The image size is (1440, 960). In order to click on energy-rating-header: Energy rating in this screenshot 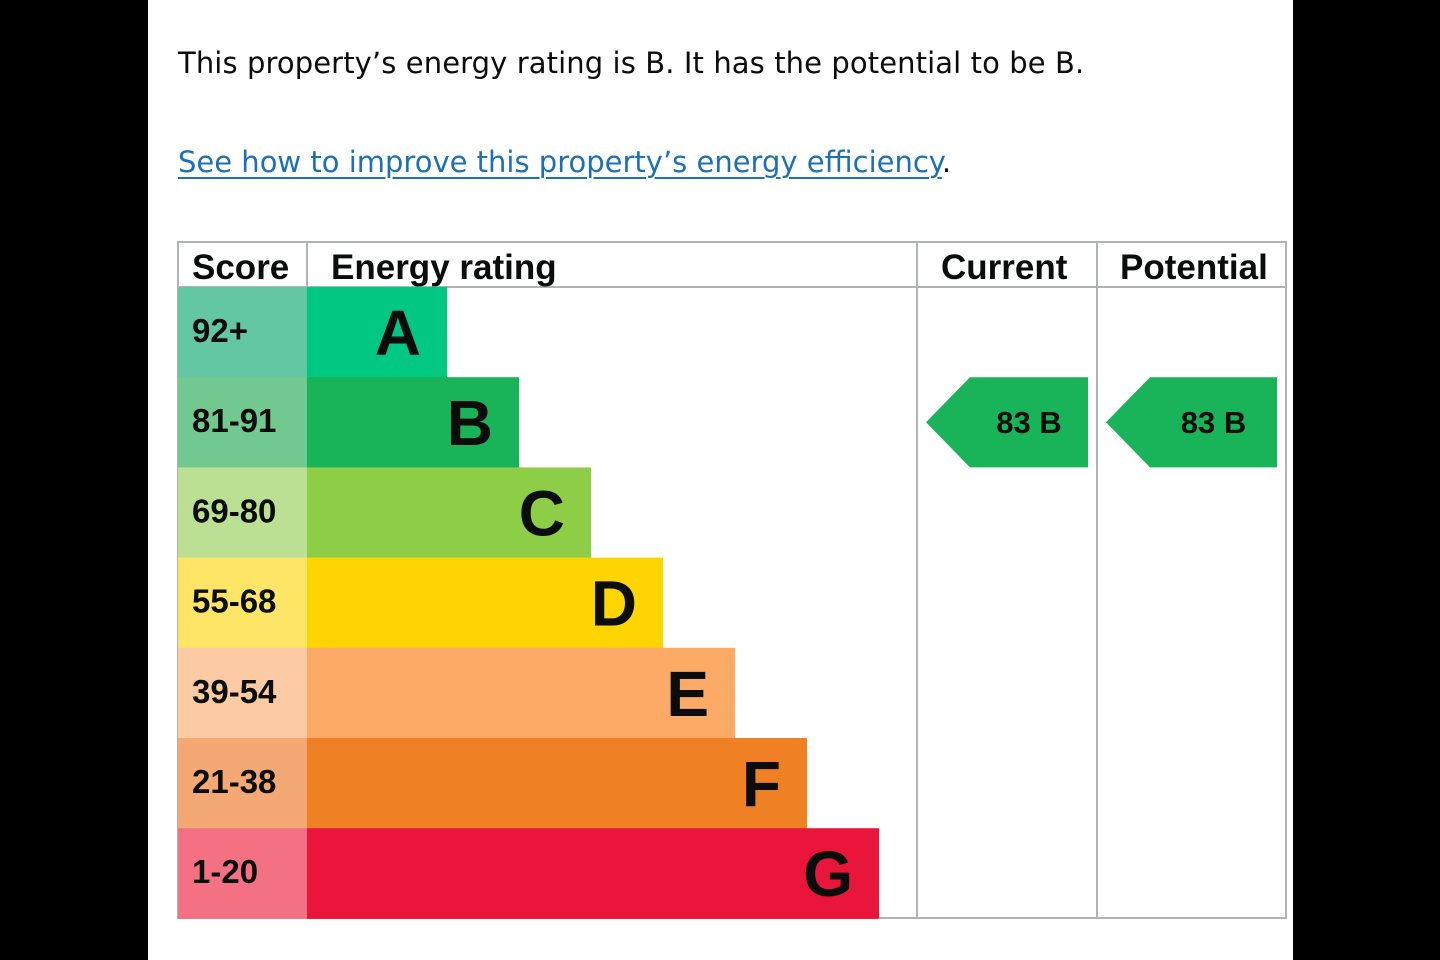, I will do `click(444, 267)`.